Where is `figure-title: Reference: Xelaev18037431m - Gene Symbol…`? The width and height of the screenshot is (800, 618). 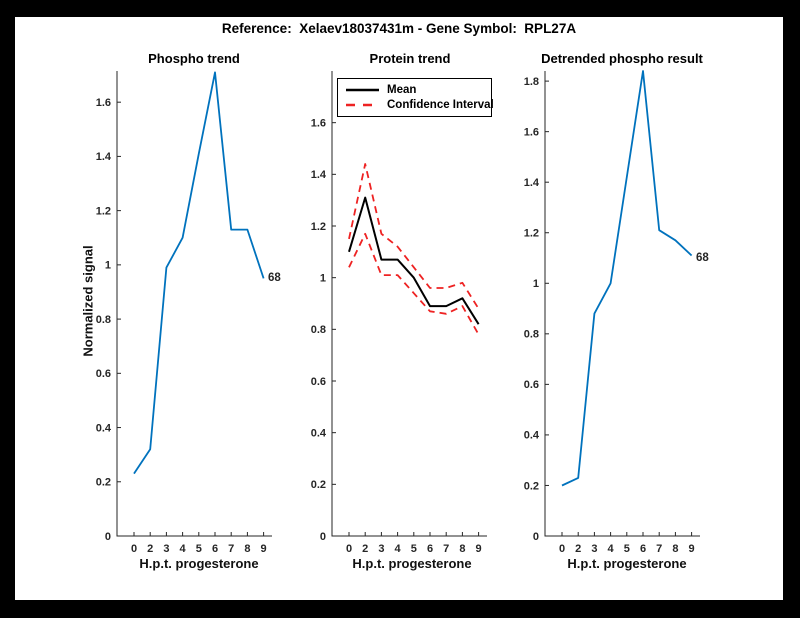
figure-title: Reference: Xelaev18037431m - Gene Symbol… is located at coordinates (399, 28).